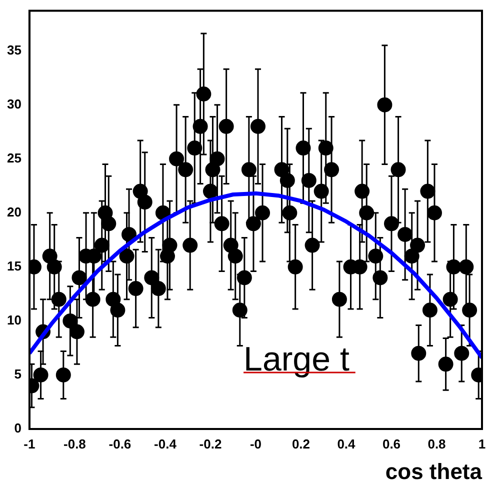 The image size is (490, 494). I want to click on x-tick-label: 0.4, so click(346, 444).